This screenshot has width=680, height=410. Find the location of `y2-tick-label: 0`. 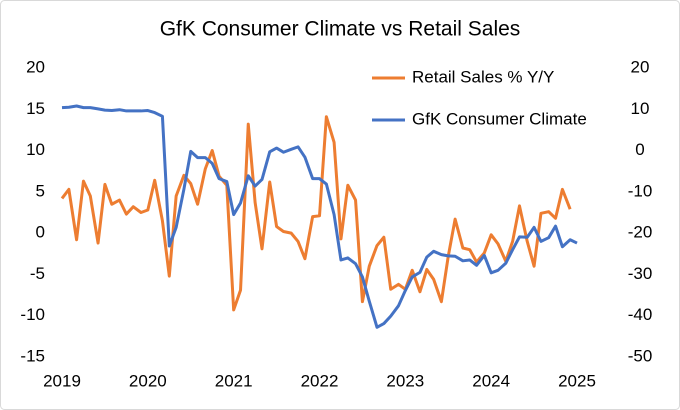

y2-tick-label: 0 is located at coordinates (639, 149).